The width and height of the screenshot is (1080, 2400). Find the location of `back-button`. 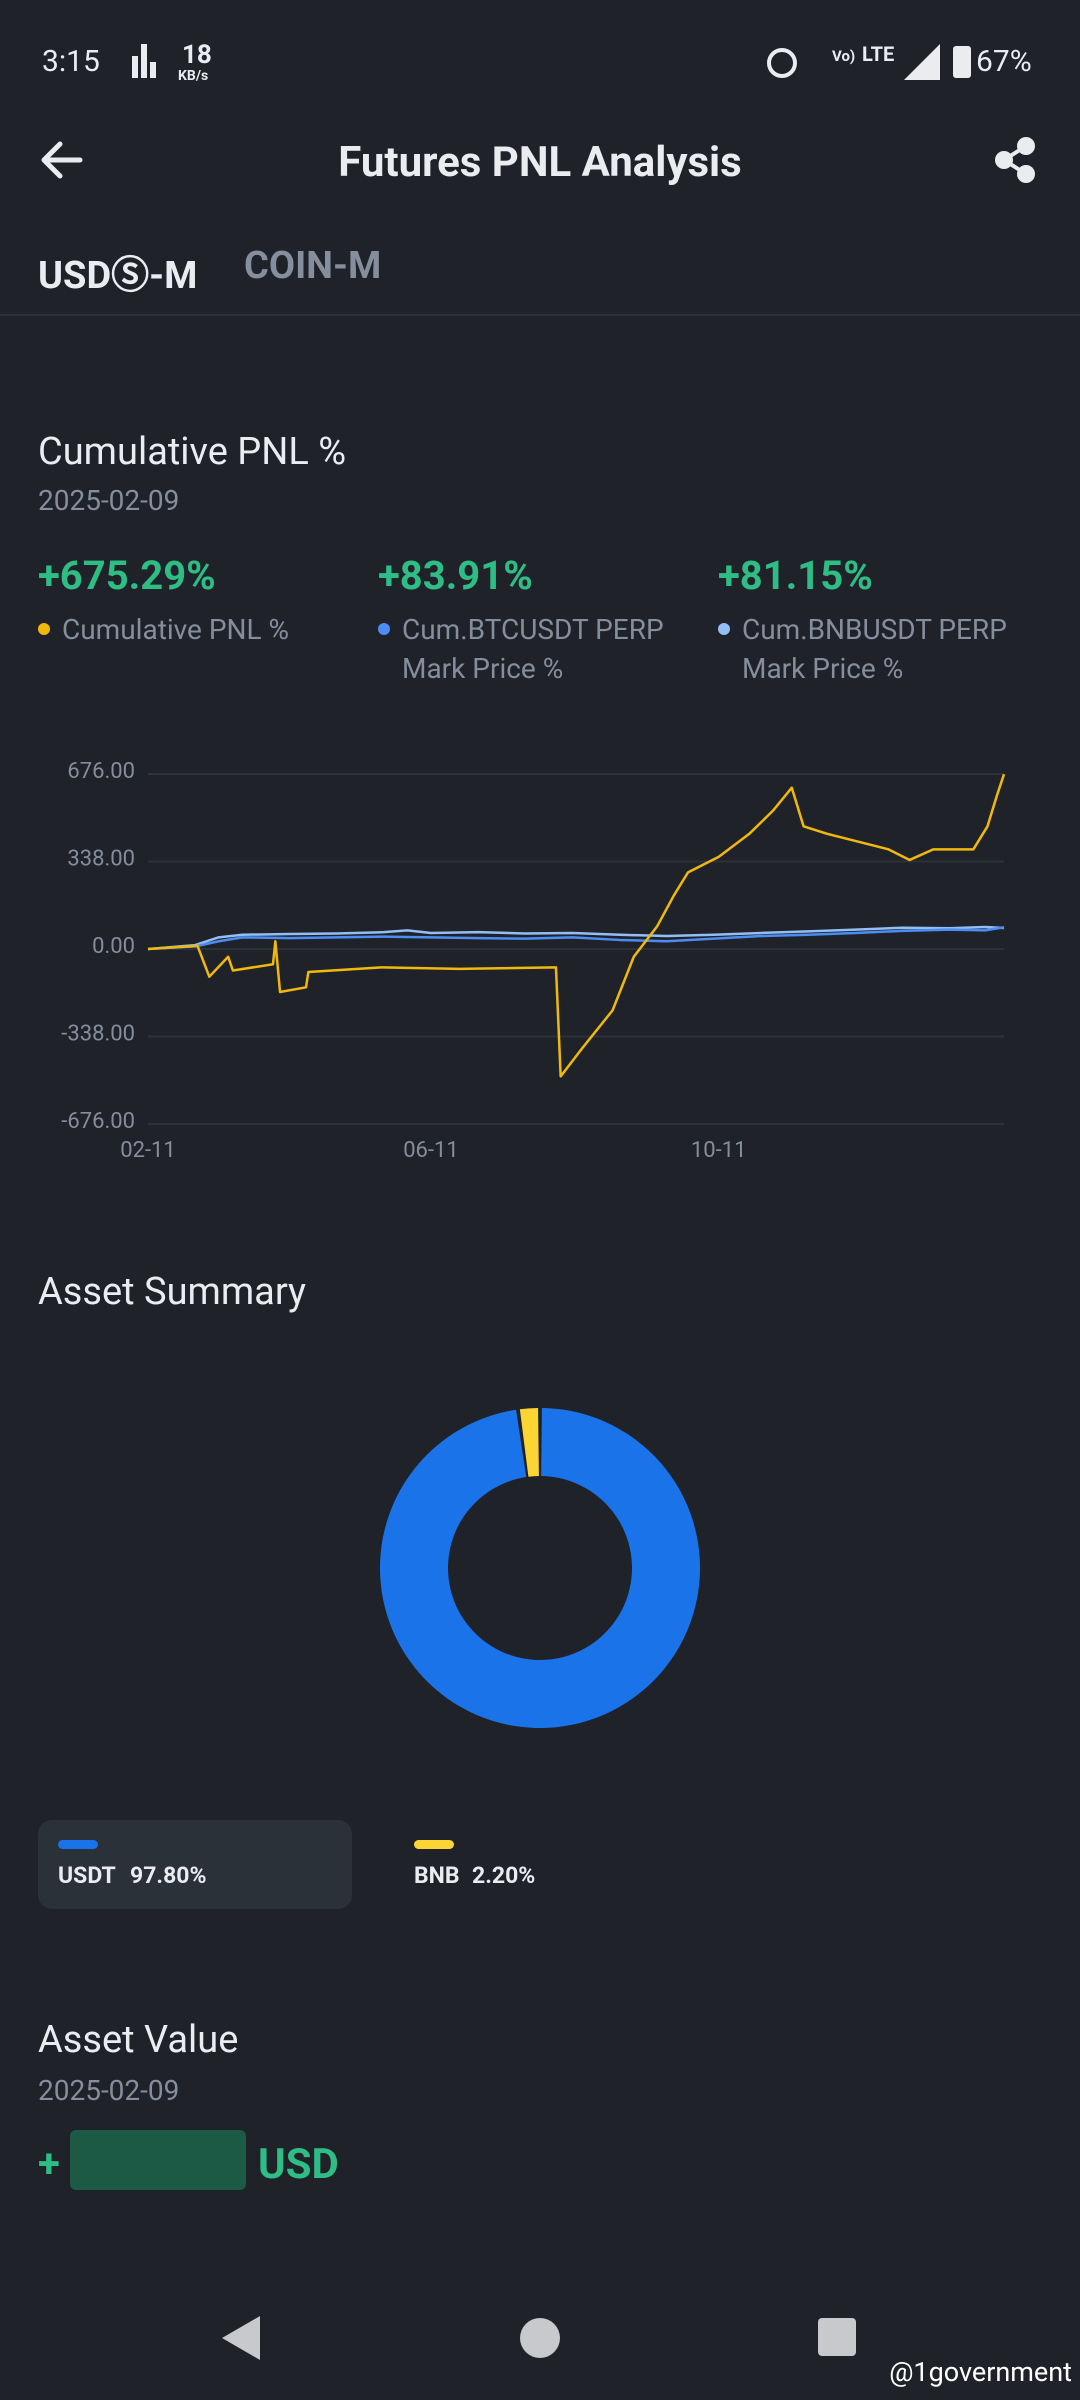

back-button is located at coordinates (62, 160).